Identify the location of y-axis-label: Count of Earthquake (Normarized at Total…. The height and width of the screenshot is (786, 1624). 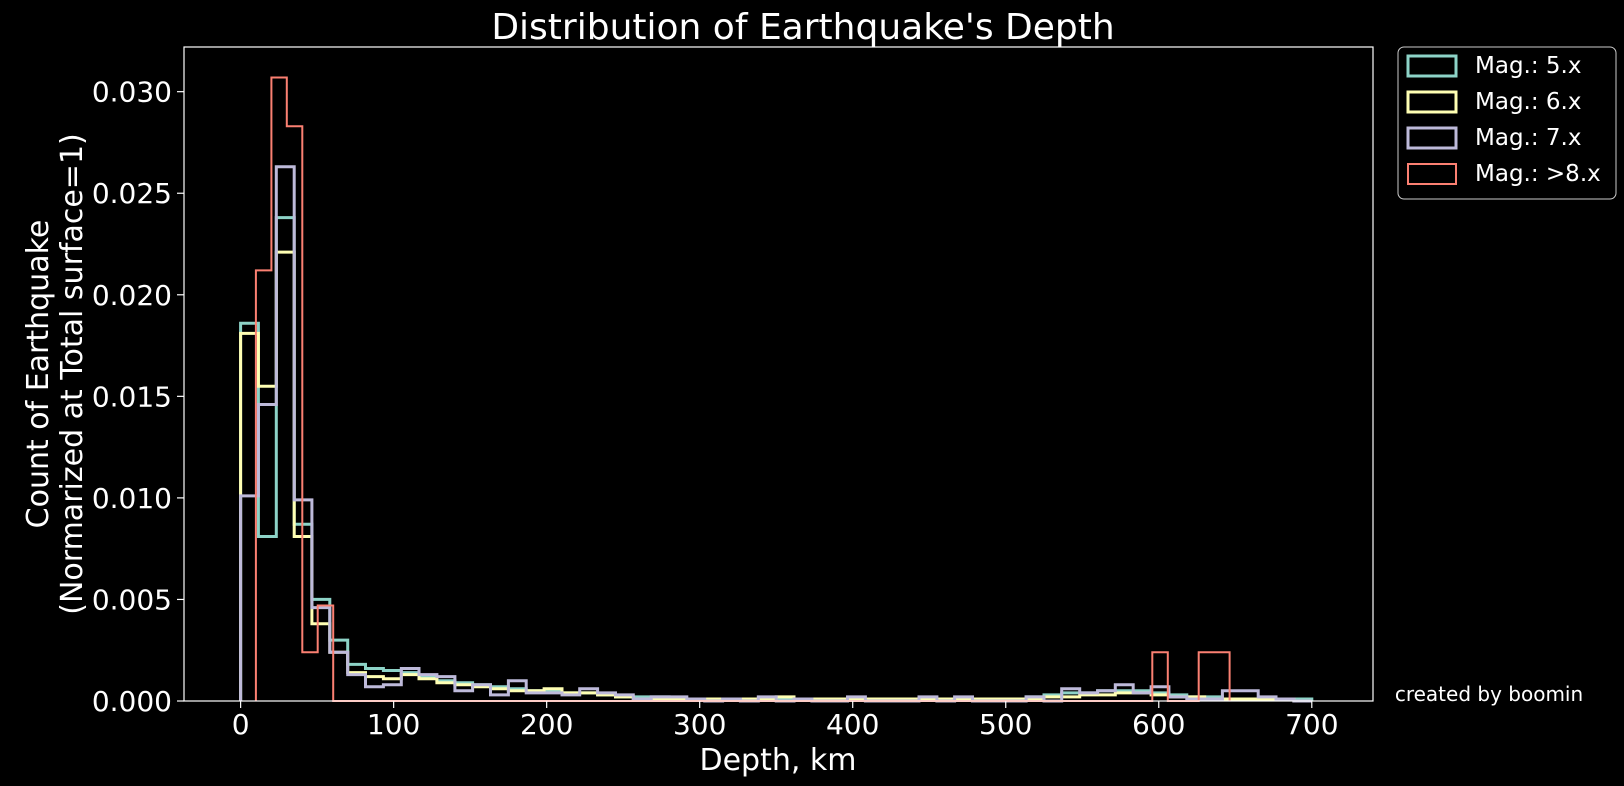
(55, 373).